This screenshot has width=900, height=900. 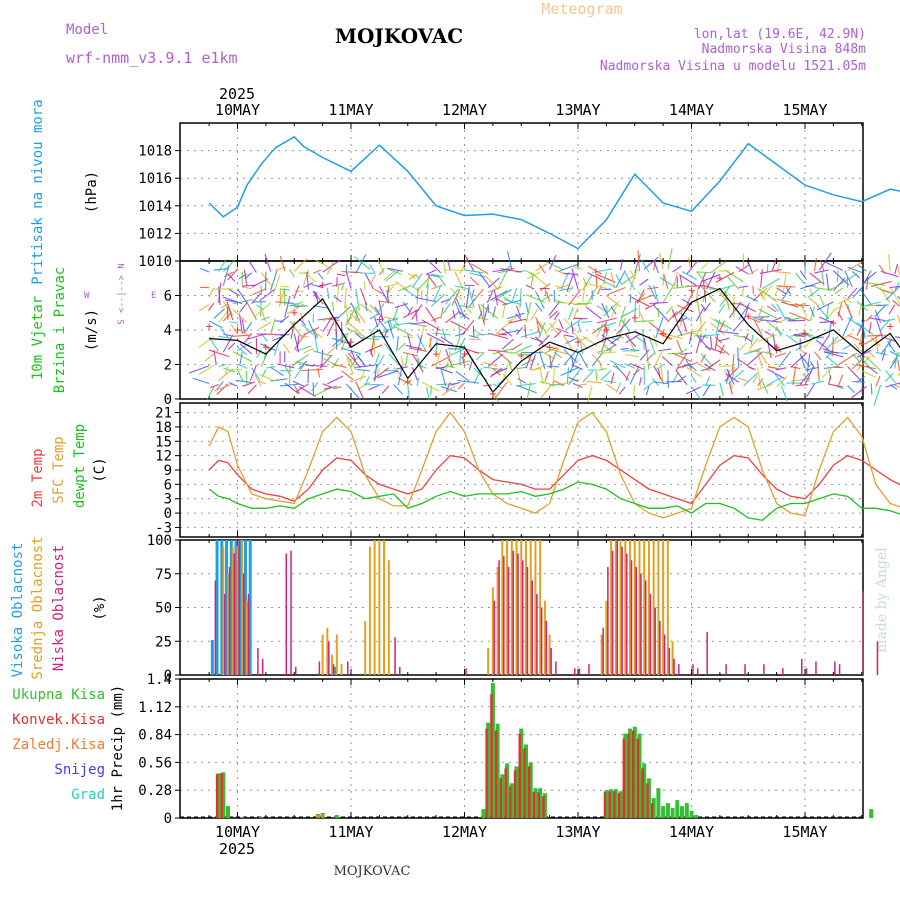 I want to click on temp-unit: (C), so click(x=100, y=469).